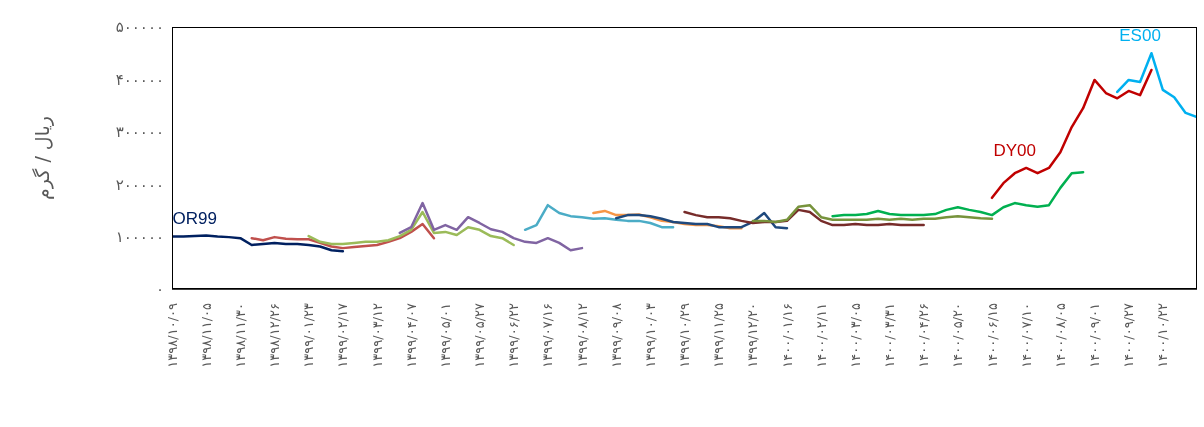 This screenshot has width=1204, height=427. What do you see at coordinates (1140, 36) in the screenshot?
I see `series-label: ES00` at bounding box center [1140, 36].